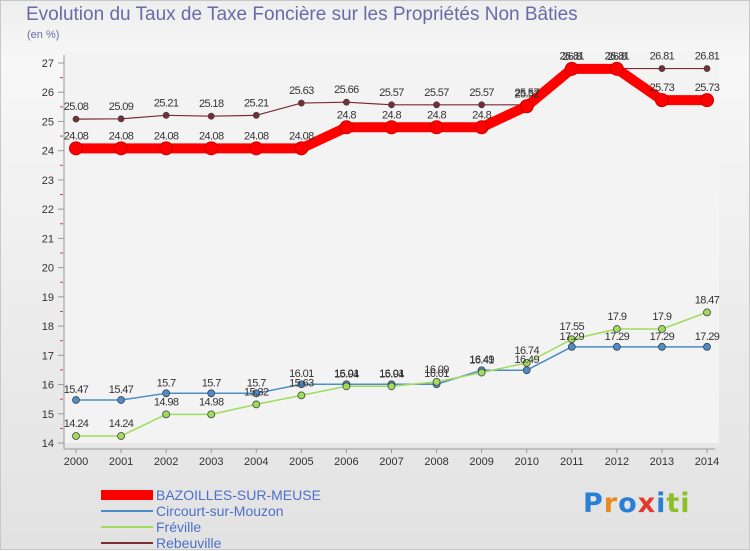 The image size is (750, 551). I want to click on data-label: 25.52, so click(526, 94).